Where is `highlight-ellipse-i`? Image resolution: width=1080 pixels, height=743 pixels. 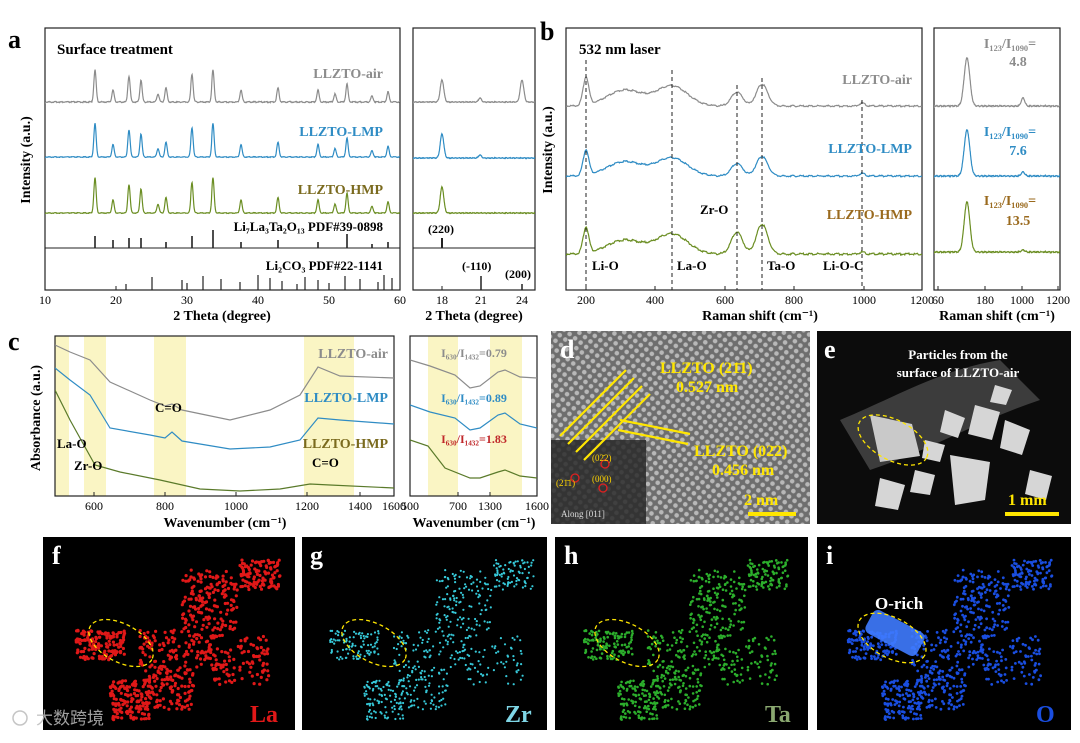 highlight-ellipse-i is located at coordinates (892, 638).